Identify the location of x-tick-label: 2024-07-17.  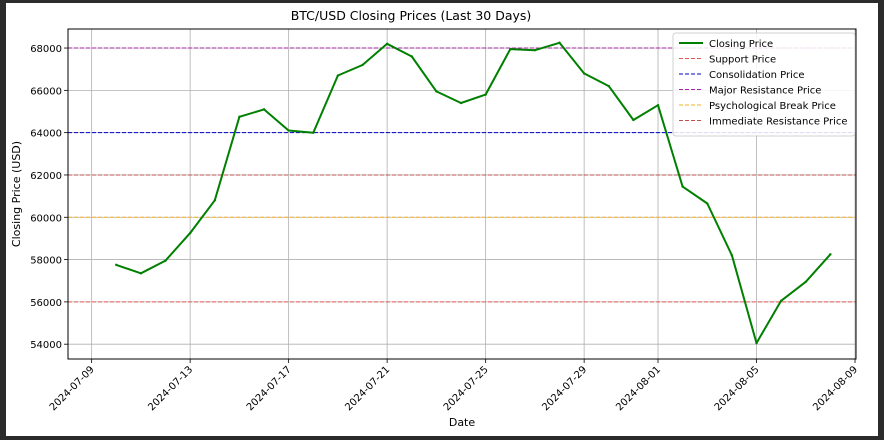
(269, 388).